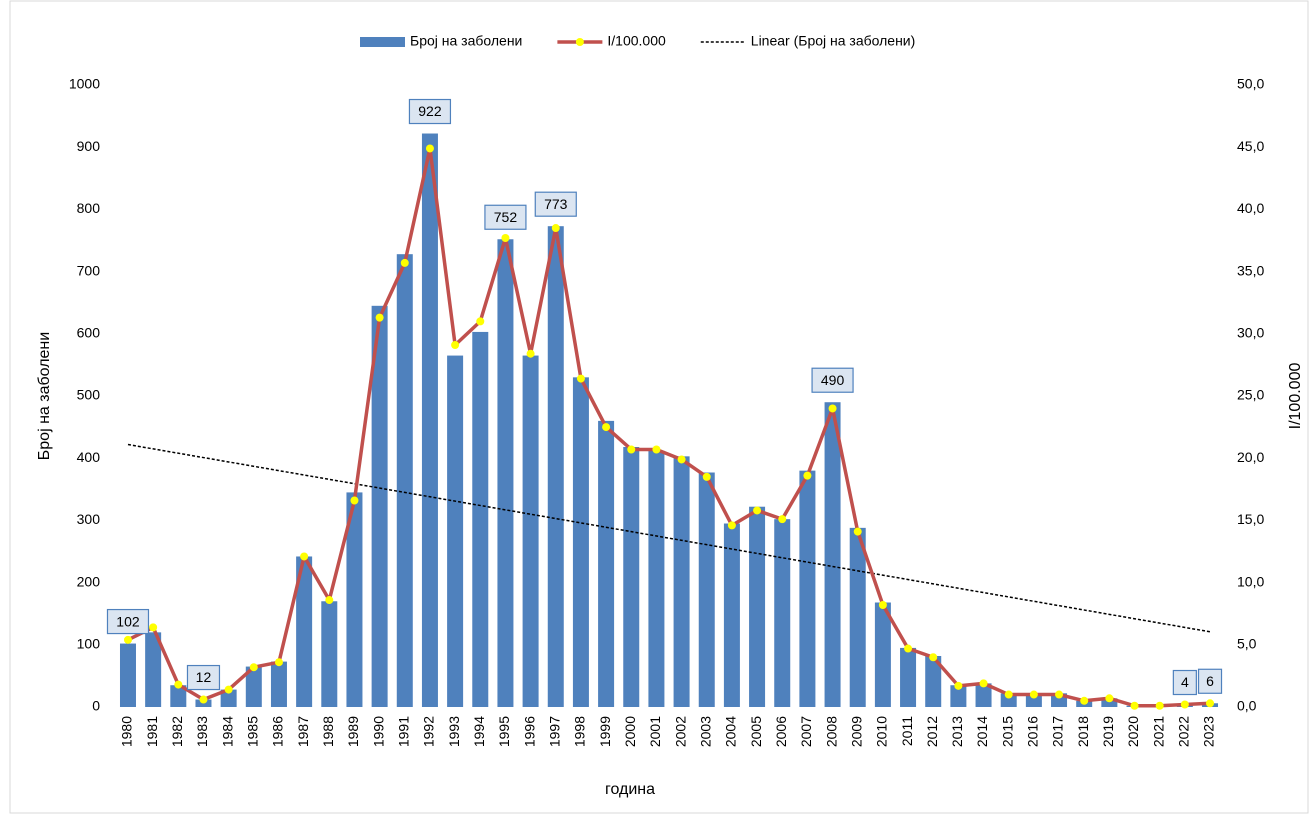  I want to click on y-axis-title: Број на заболени, so click(44, 396).